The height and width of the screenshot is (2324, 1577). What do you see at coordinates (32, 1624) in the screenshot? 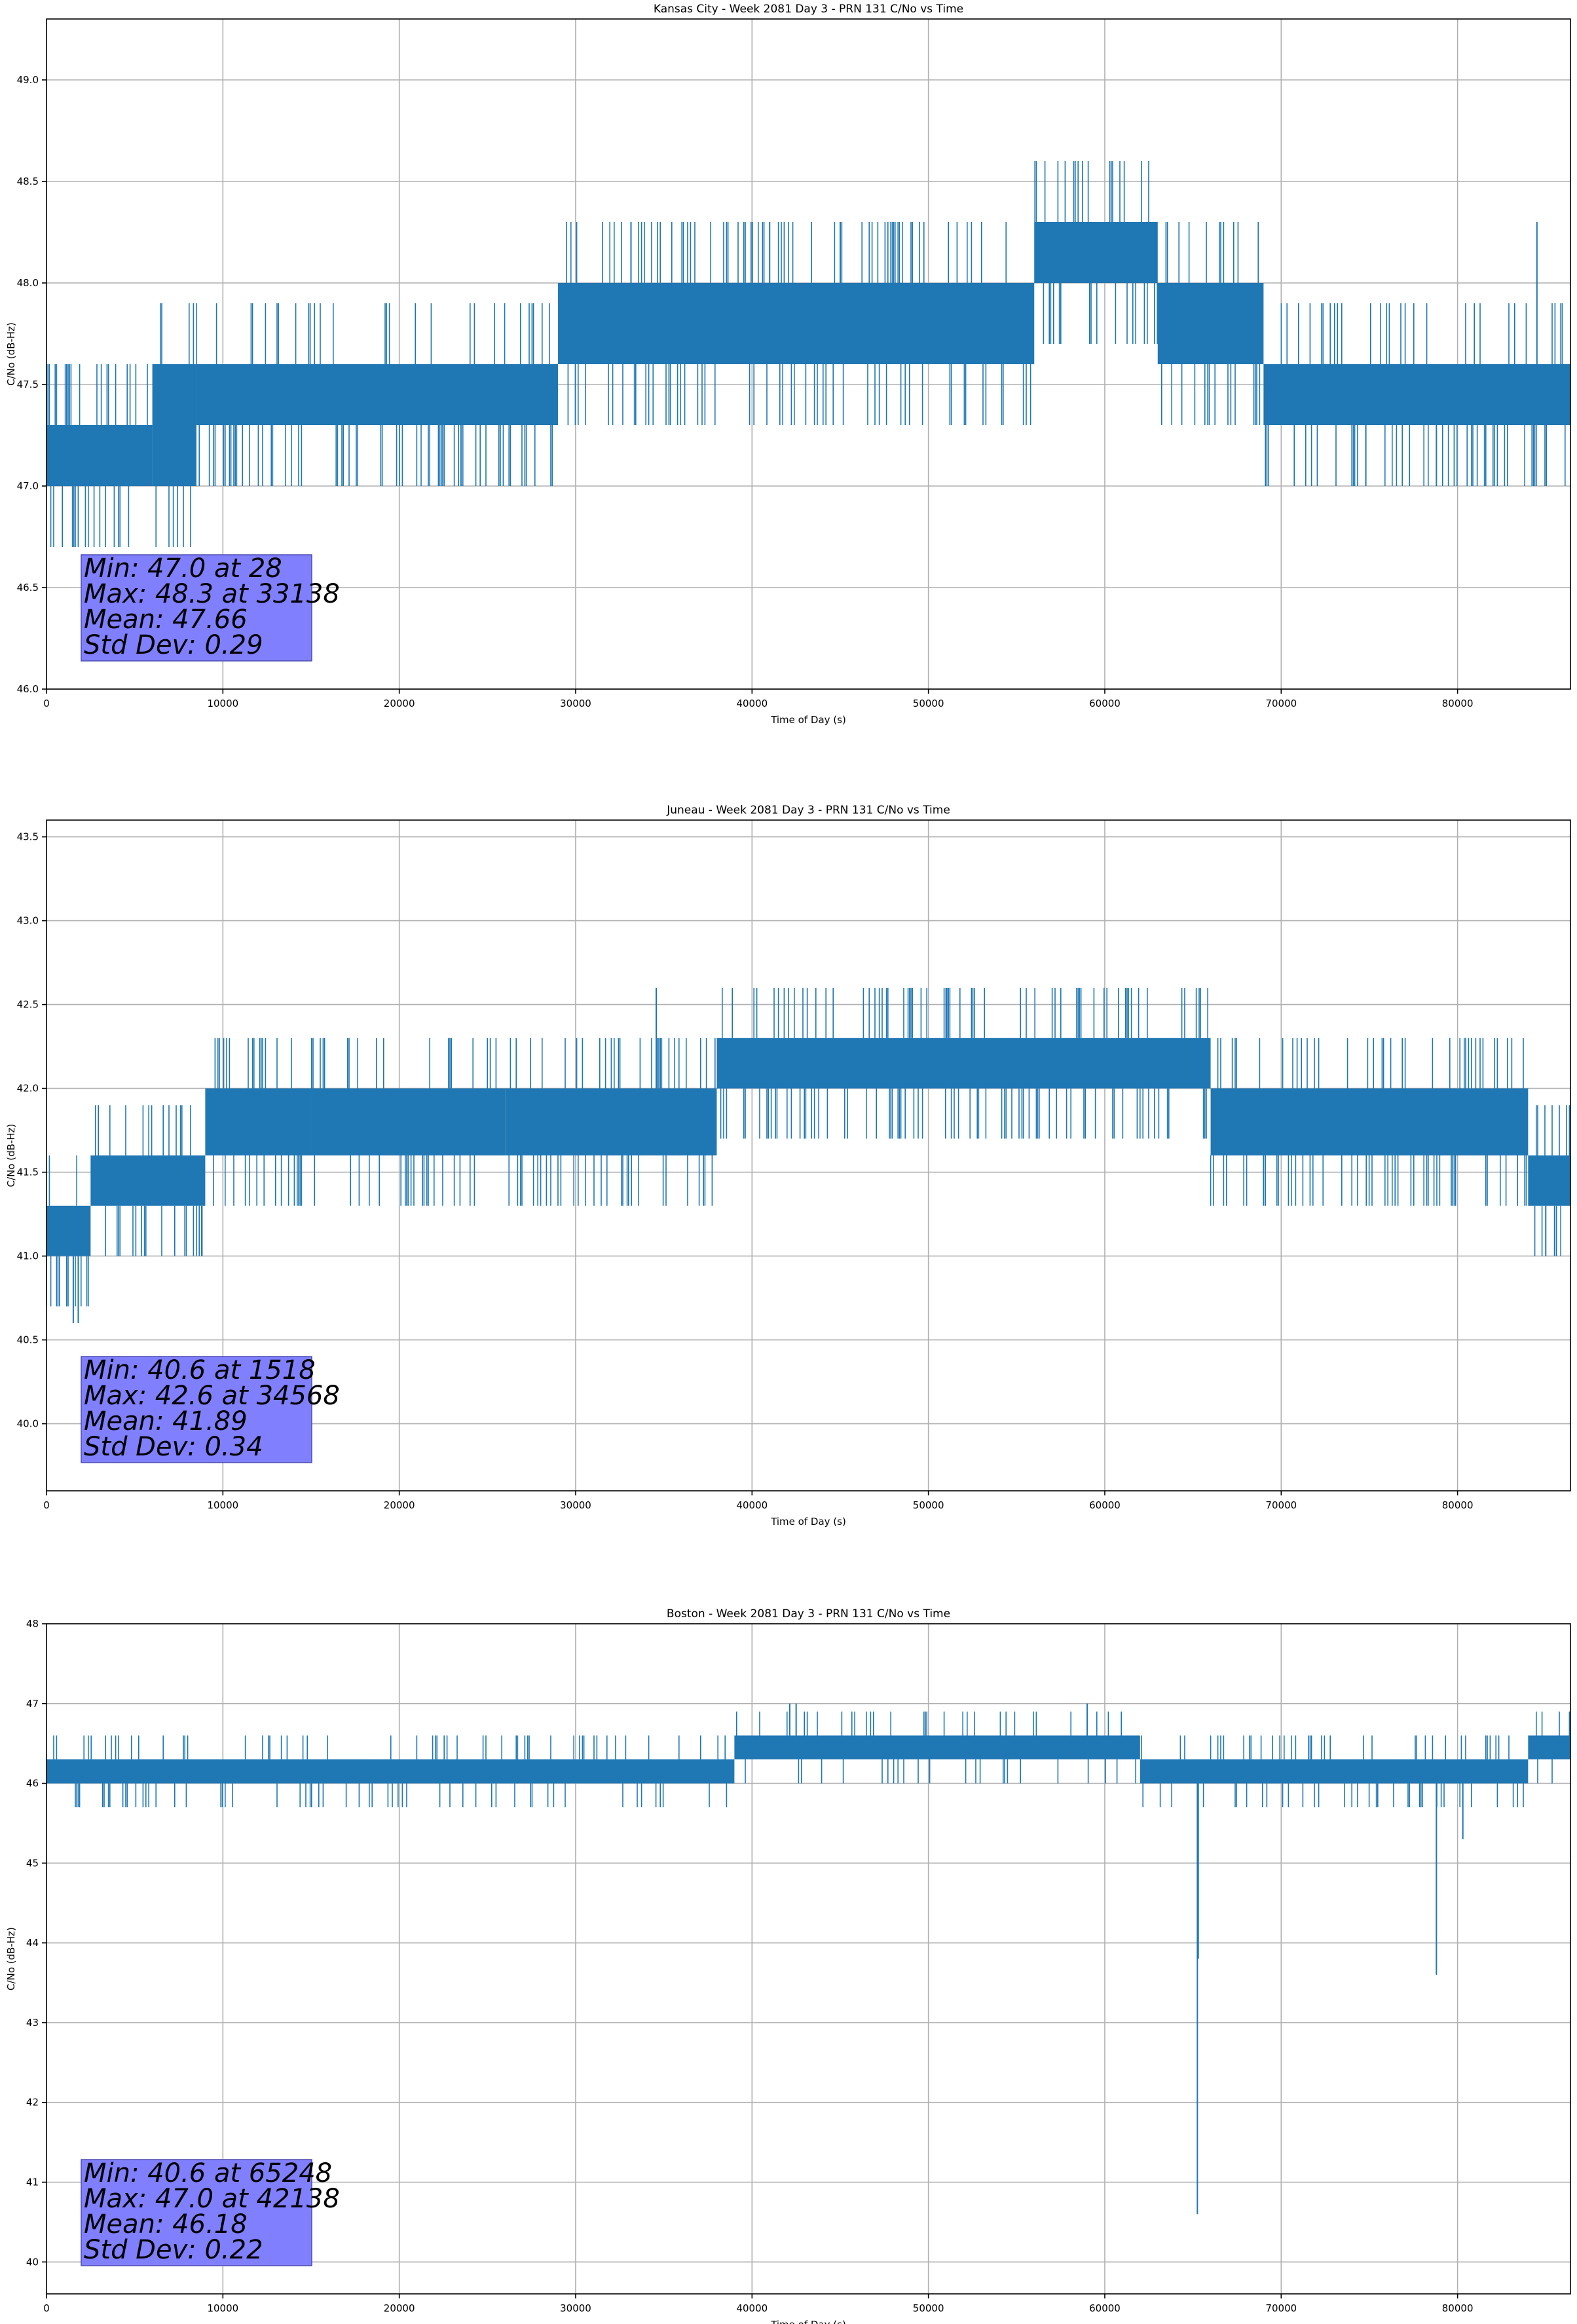
I see `y-tick-label: 48` at bounding box center [32, 1624].